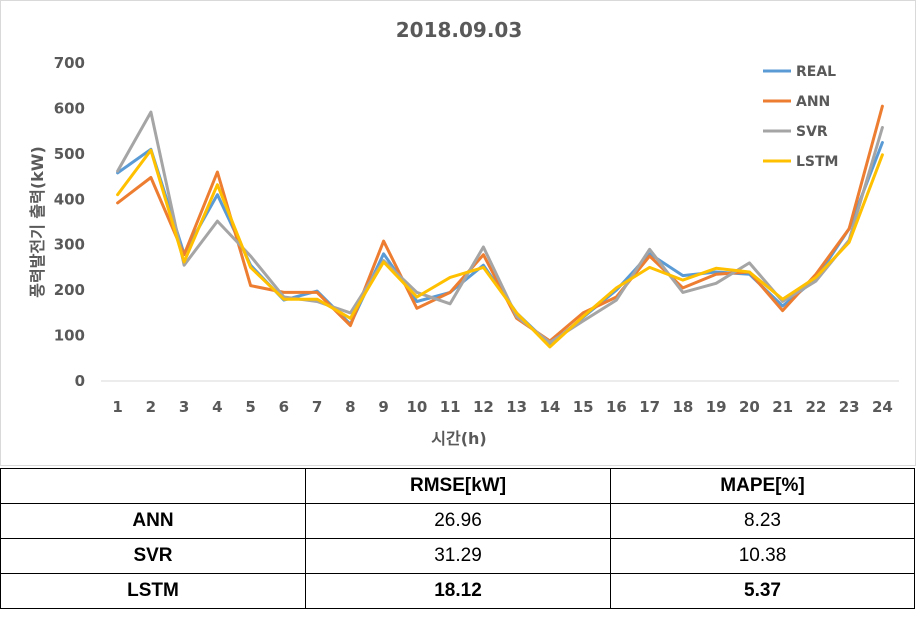  I want to click on legend-label-real: REAL, so click(816, 72).